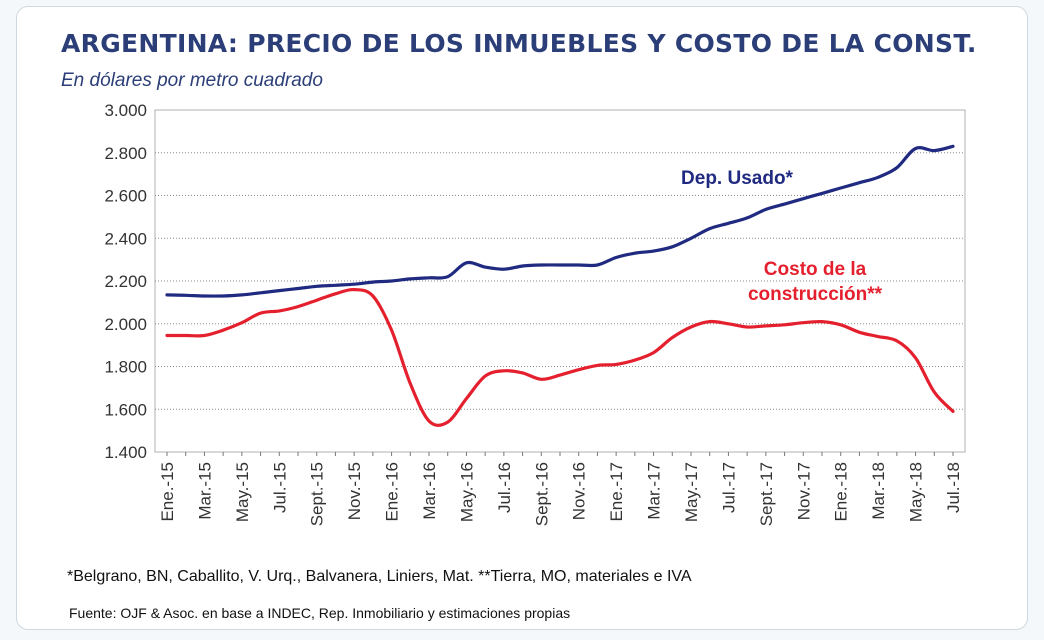 This screenshot has height=640, width=1044. I want to click on x-tick-label: Jul.-15, so click(279, 487).